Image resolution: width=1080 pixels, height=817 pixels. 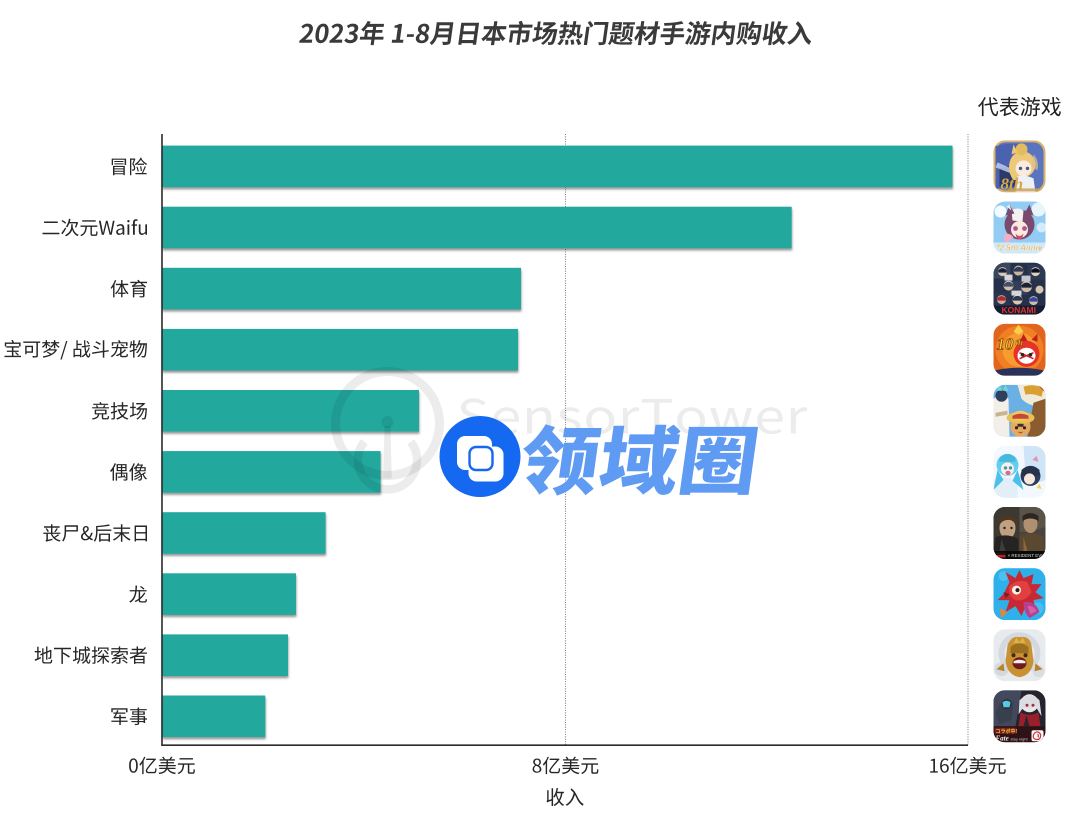 What do you see at coordinates (1007, 731) in the screenshot?
I see `svg-text: コラボ中!` at bounding box center [1007, 731].